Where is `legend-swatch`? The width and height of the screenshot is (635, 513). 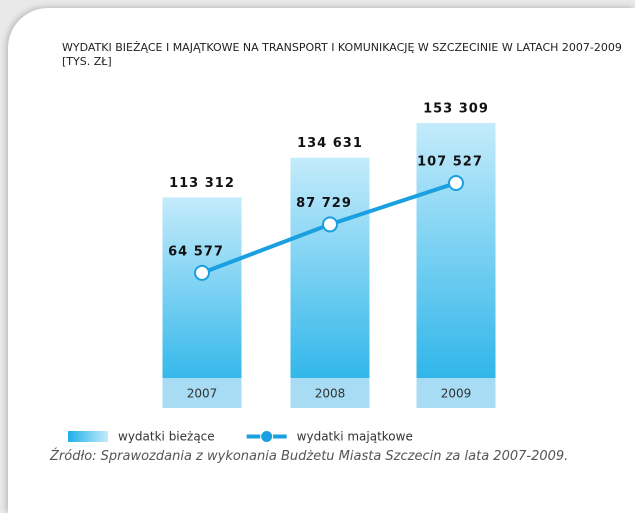 legend-swatch is located at coordinates (88, 436).